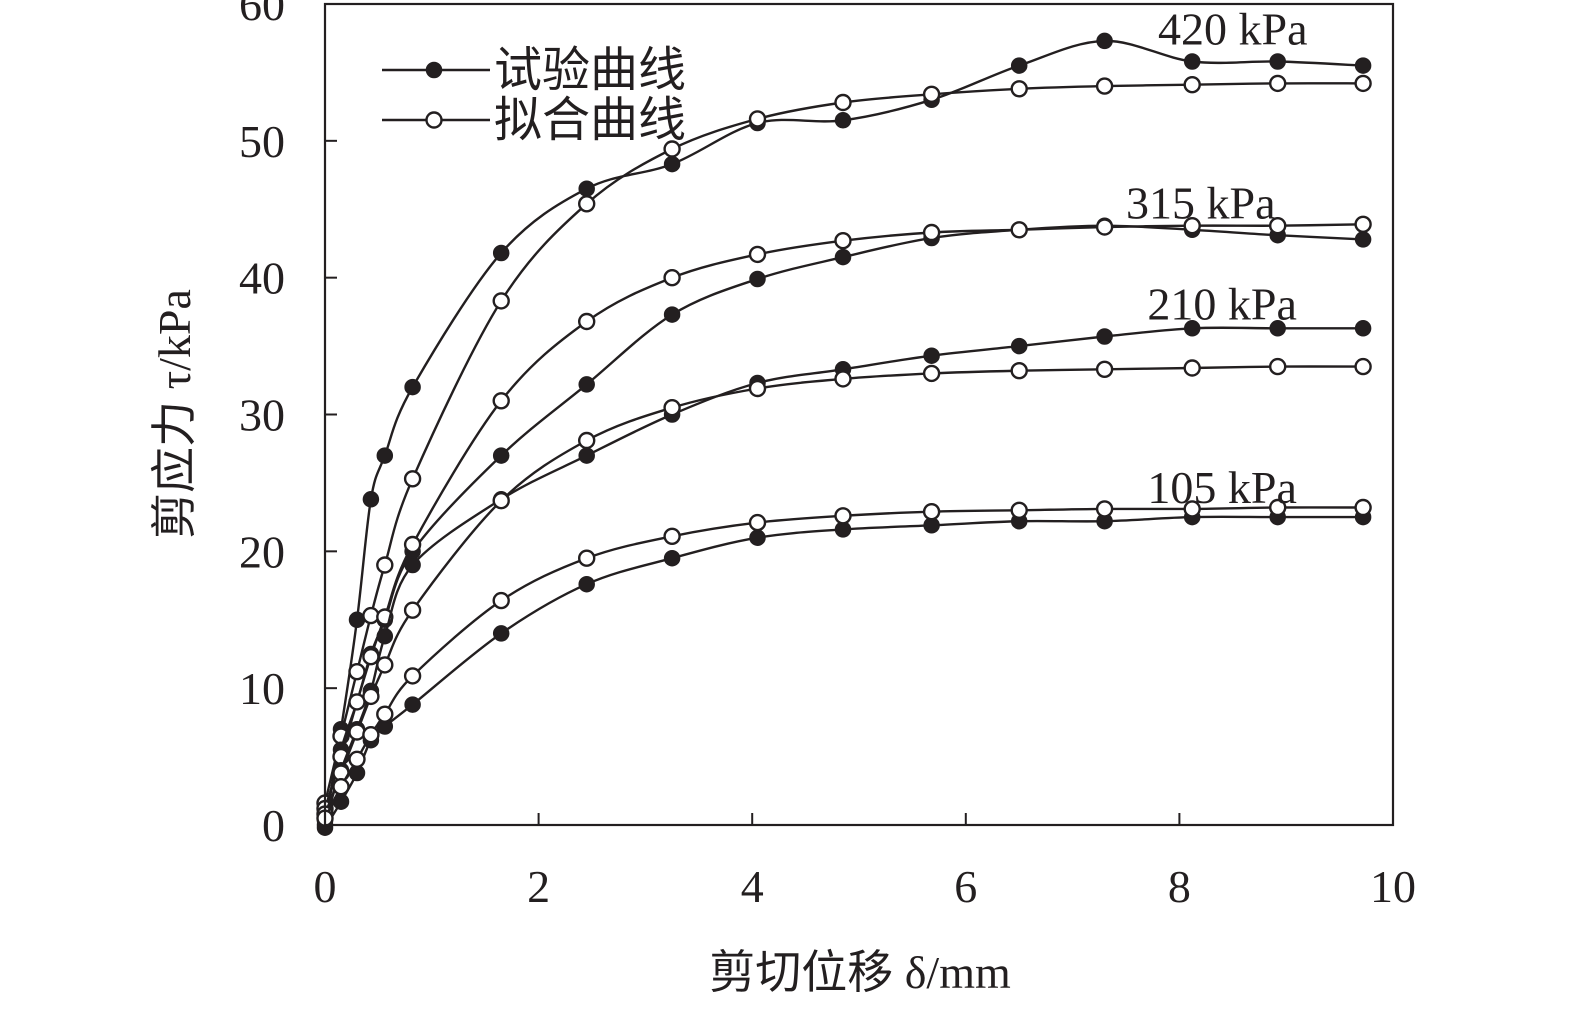  I want to click on legend-label: 拟合曲线, so click(590, 120).